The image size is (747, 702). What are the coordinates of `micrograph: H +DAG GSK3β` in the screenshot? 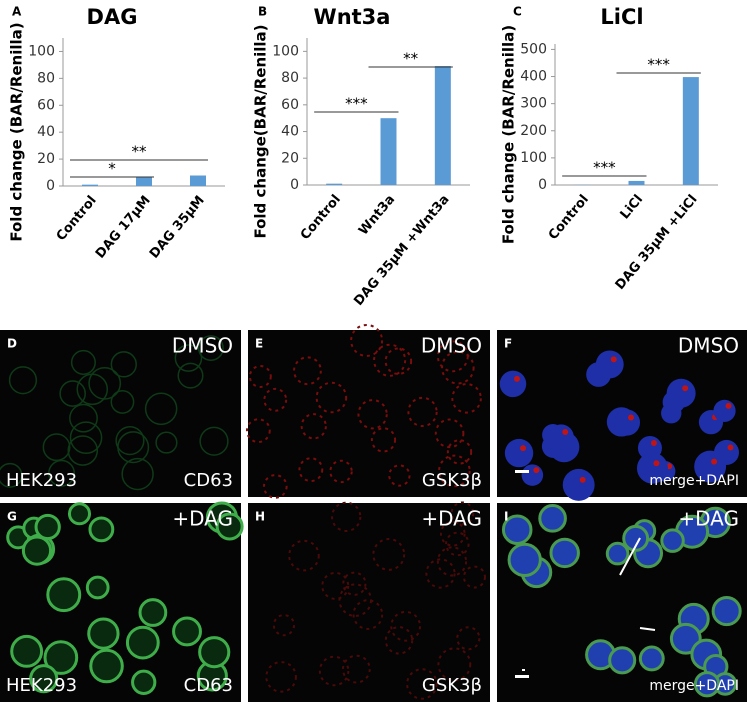 It's located at (369, 601).